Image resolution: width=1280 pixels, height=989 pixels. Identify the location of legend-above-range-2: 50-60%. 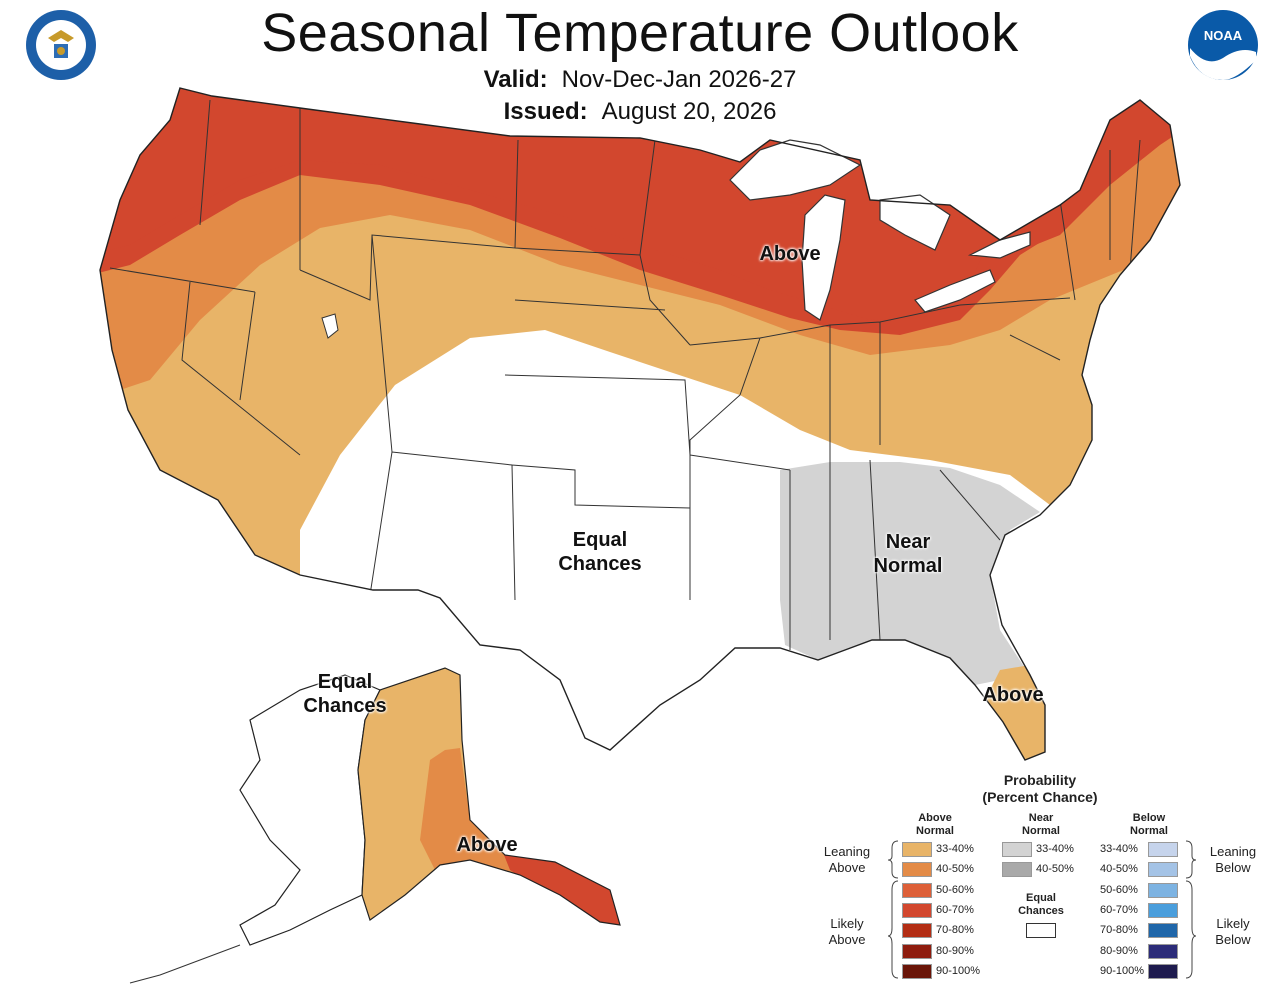
(955, 889).